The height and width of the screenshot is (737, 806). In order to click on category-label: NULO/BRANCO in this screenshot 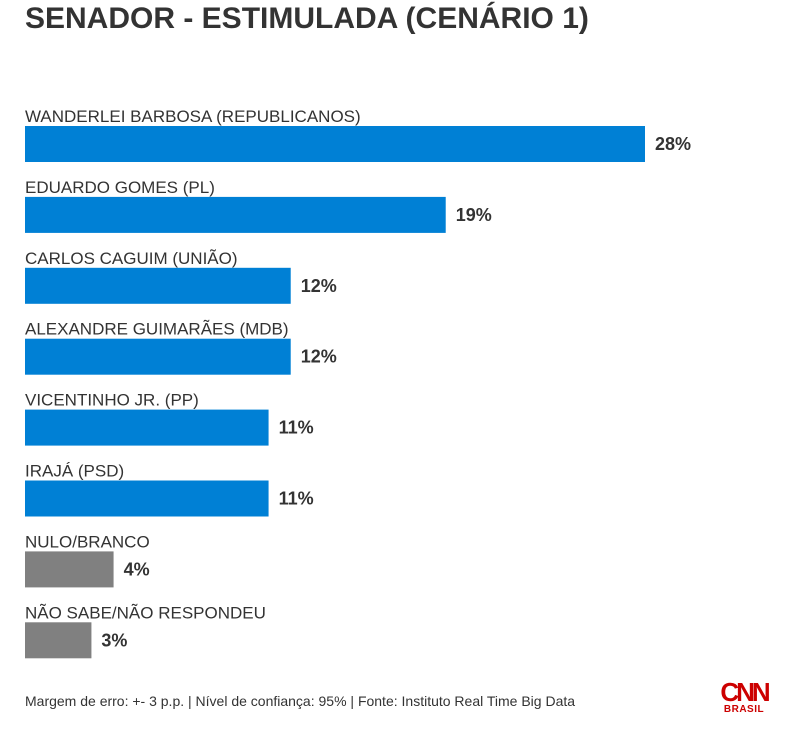, I will do `click(87, 541)`.